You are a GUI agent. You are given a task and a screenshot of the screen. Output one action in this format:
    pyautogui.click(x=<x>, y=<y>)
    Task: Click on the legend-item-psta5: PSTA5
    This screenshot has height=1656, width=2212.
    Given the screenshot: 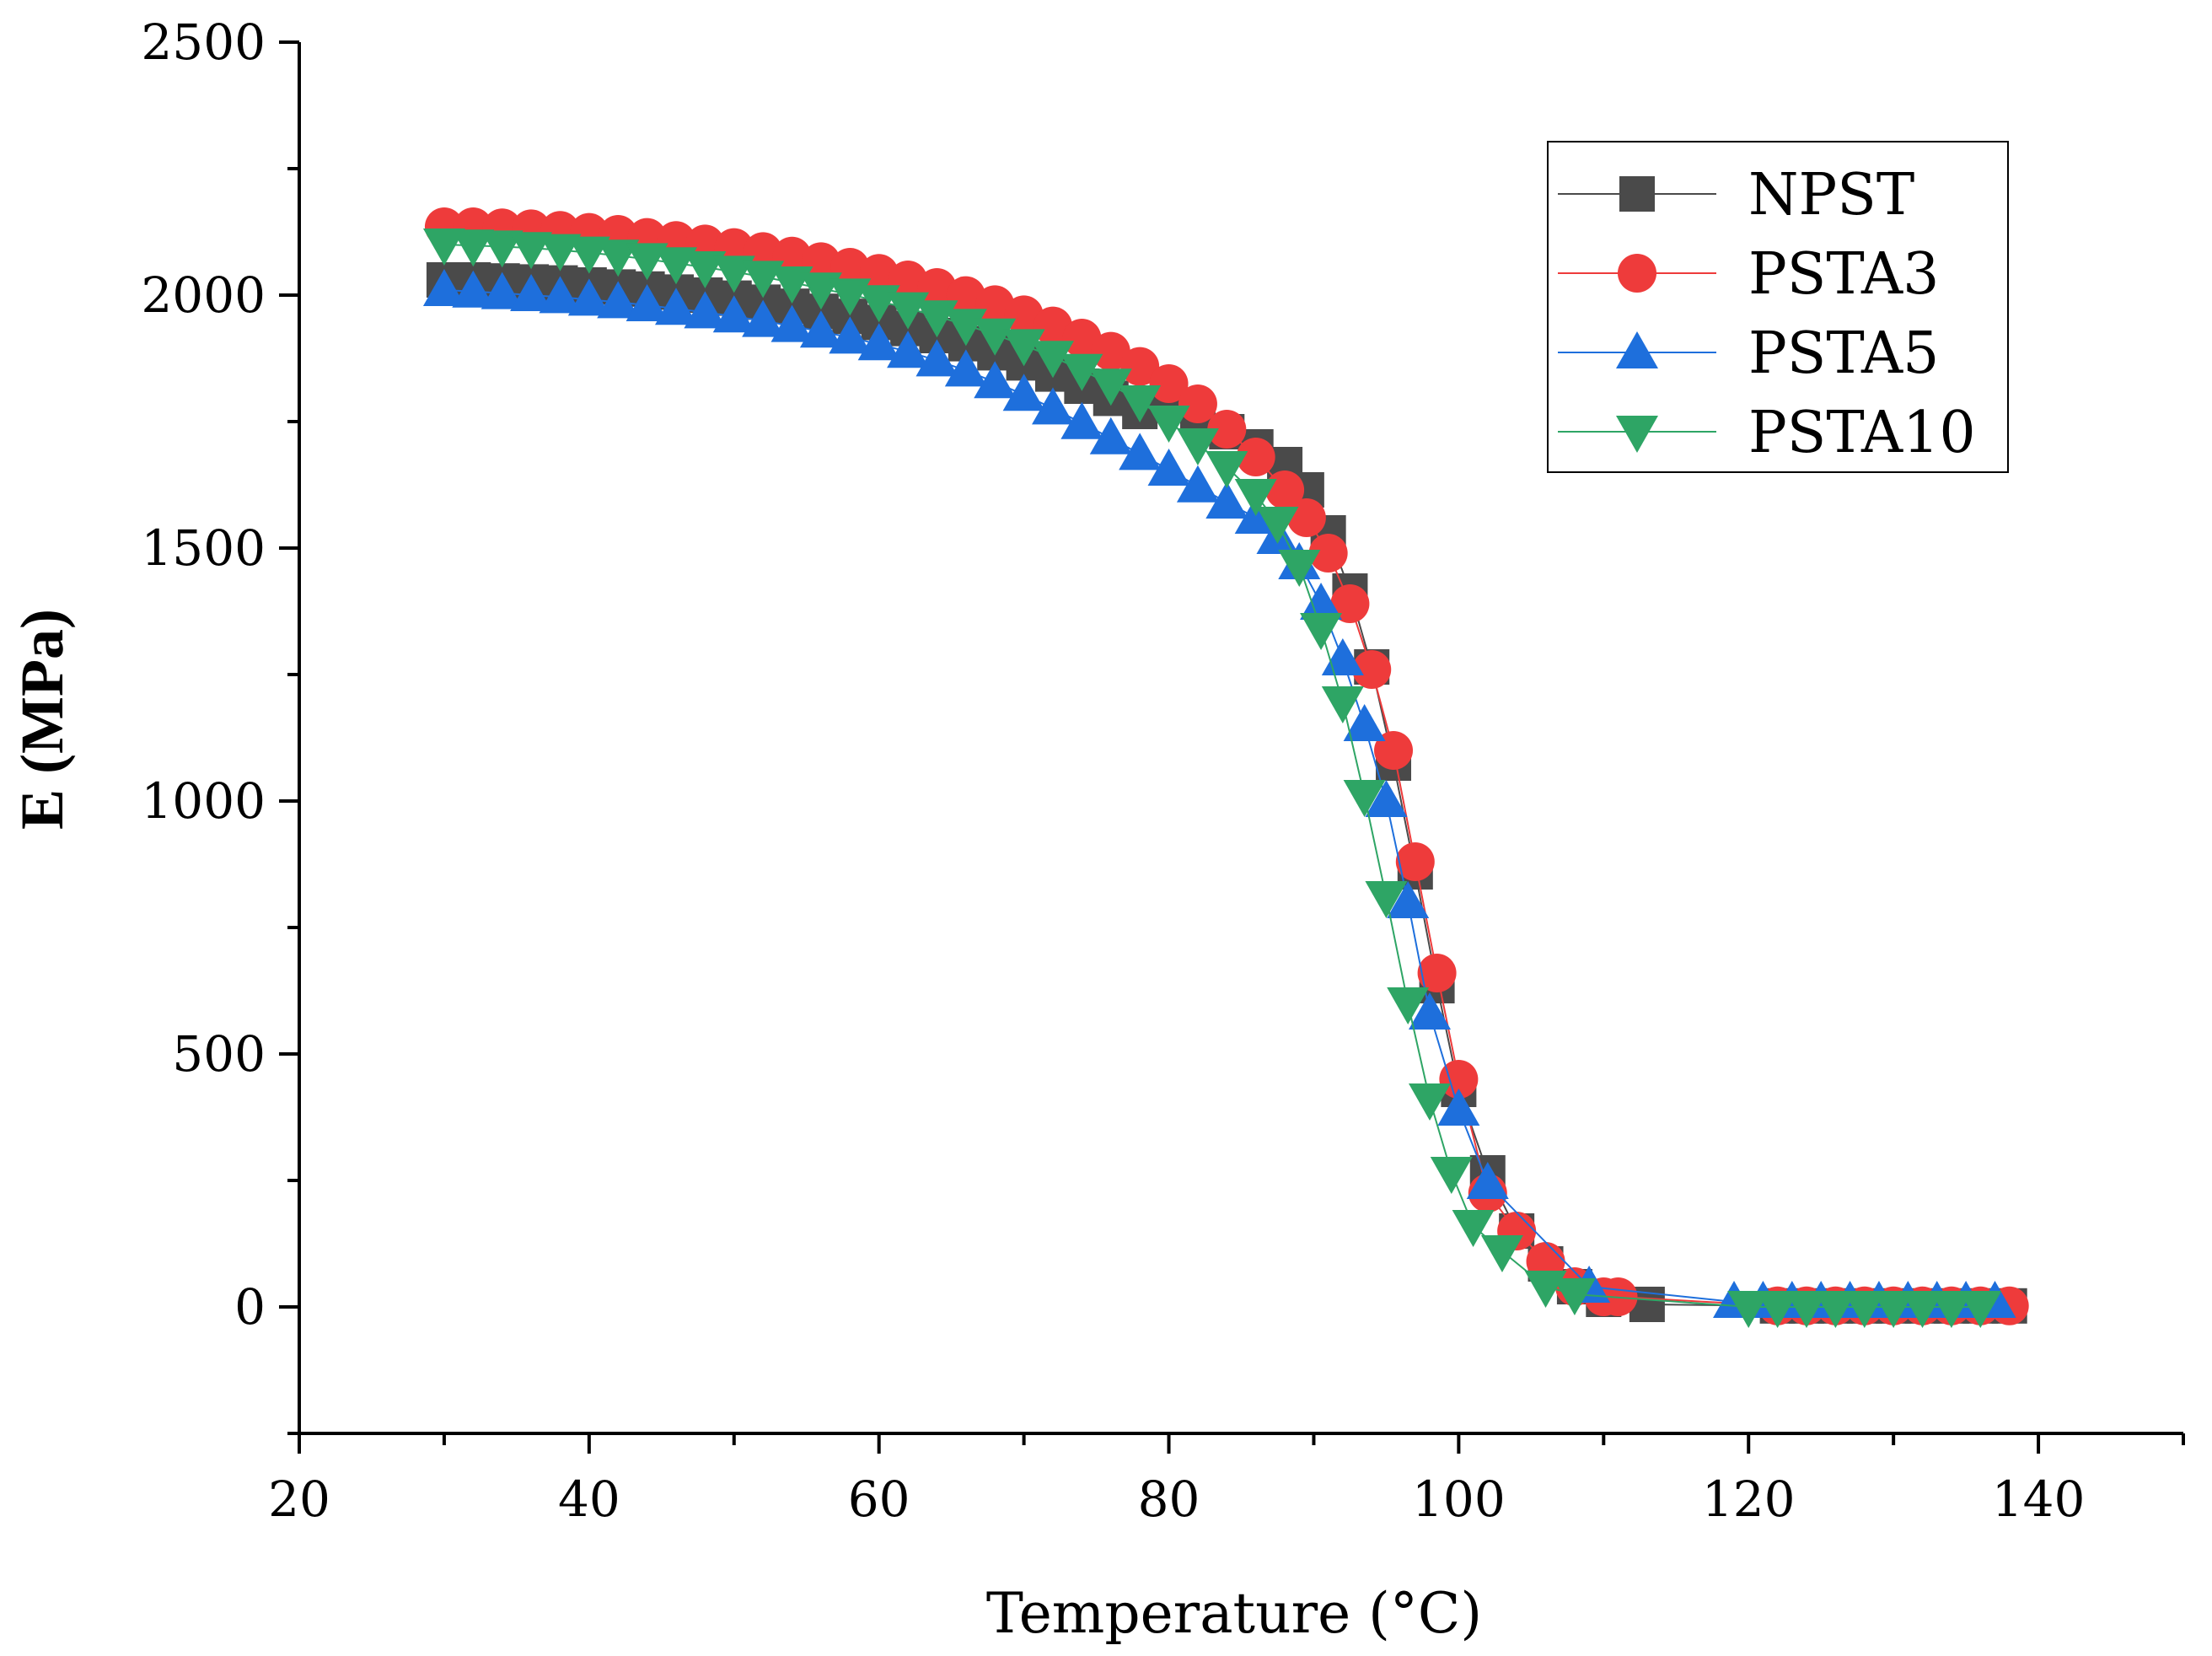 What is the action you would take?
    pyautogui.click(x=1749, y=353)
    